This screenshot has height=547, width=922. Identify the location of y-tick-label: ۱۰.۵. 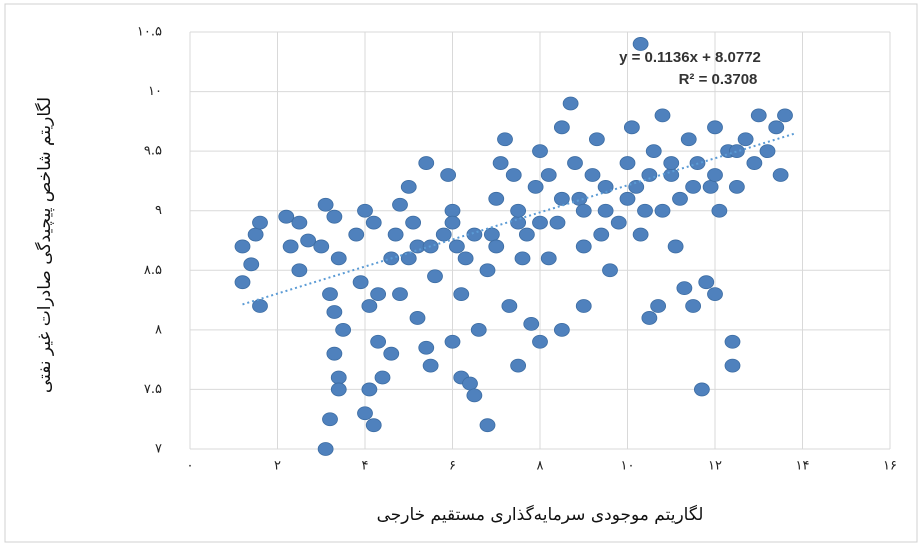
(149, 32).